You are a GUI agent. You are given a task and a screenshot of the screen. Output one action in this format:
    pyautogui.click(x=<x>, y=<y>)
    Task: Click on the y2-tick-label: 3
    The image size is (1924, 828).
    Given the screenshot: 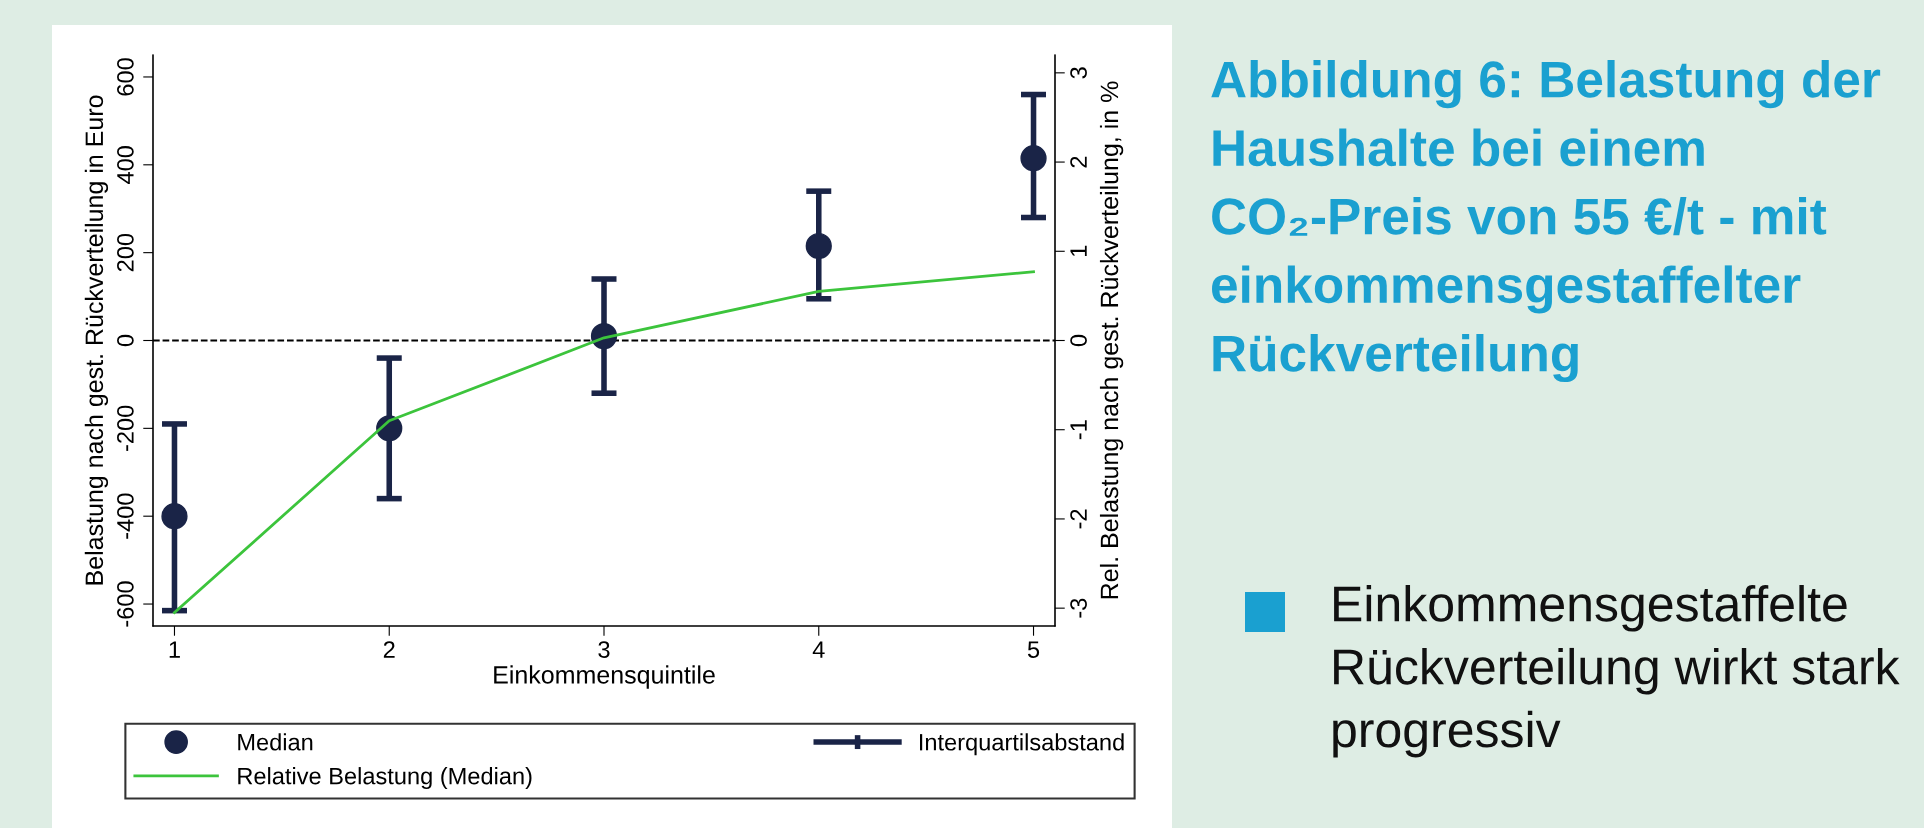 What is the action you would take?
    pyautogui.click(x=1078, y=73)
    